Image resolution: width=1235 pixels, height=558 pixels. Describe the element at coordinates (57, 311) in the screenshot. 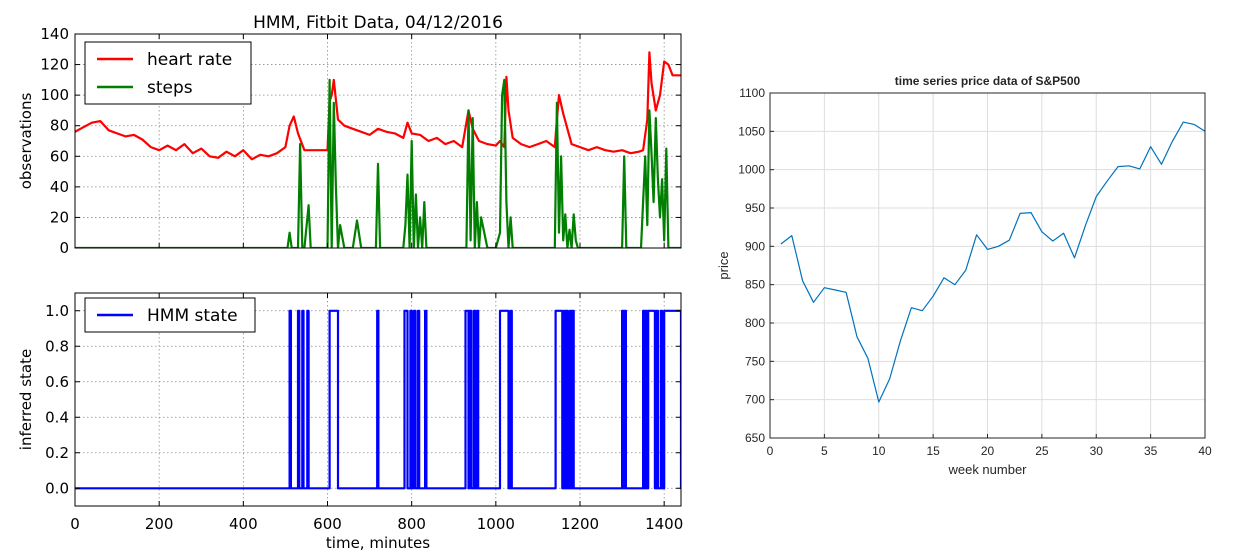

I see `y-tick-label: 1.0` at that location.